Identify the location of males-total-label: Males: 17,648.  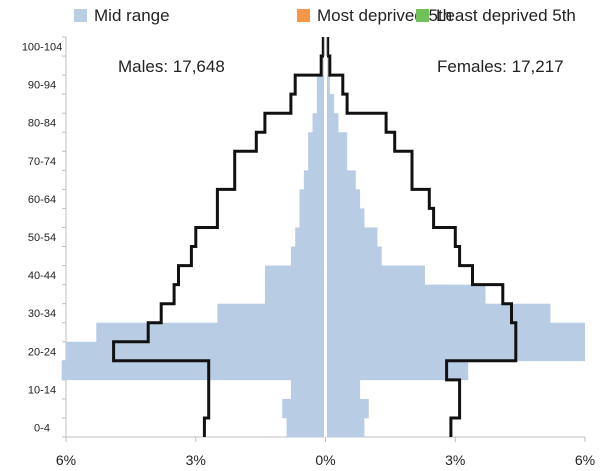
(171, 66).